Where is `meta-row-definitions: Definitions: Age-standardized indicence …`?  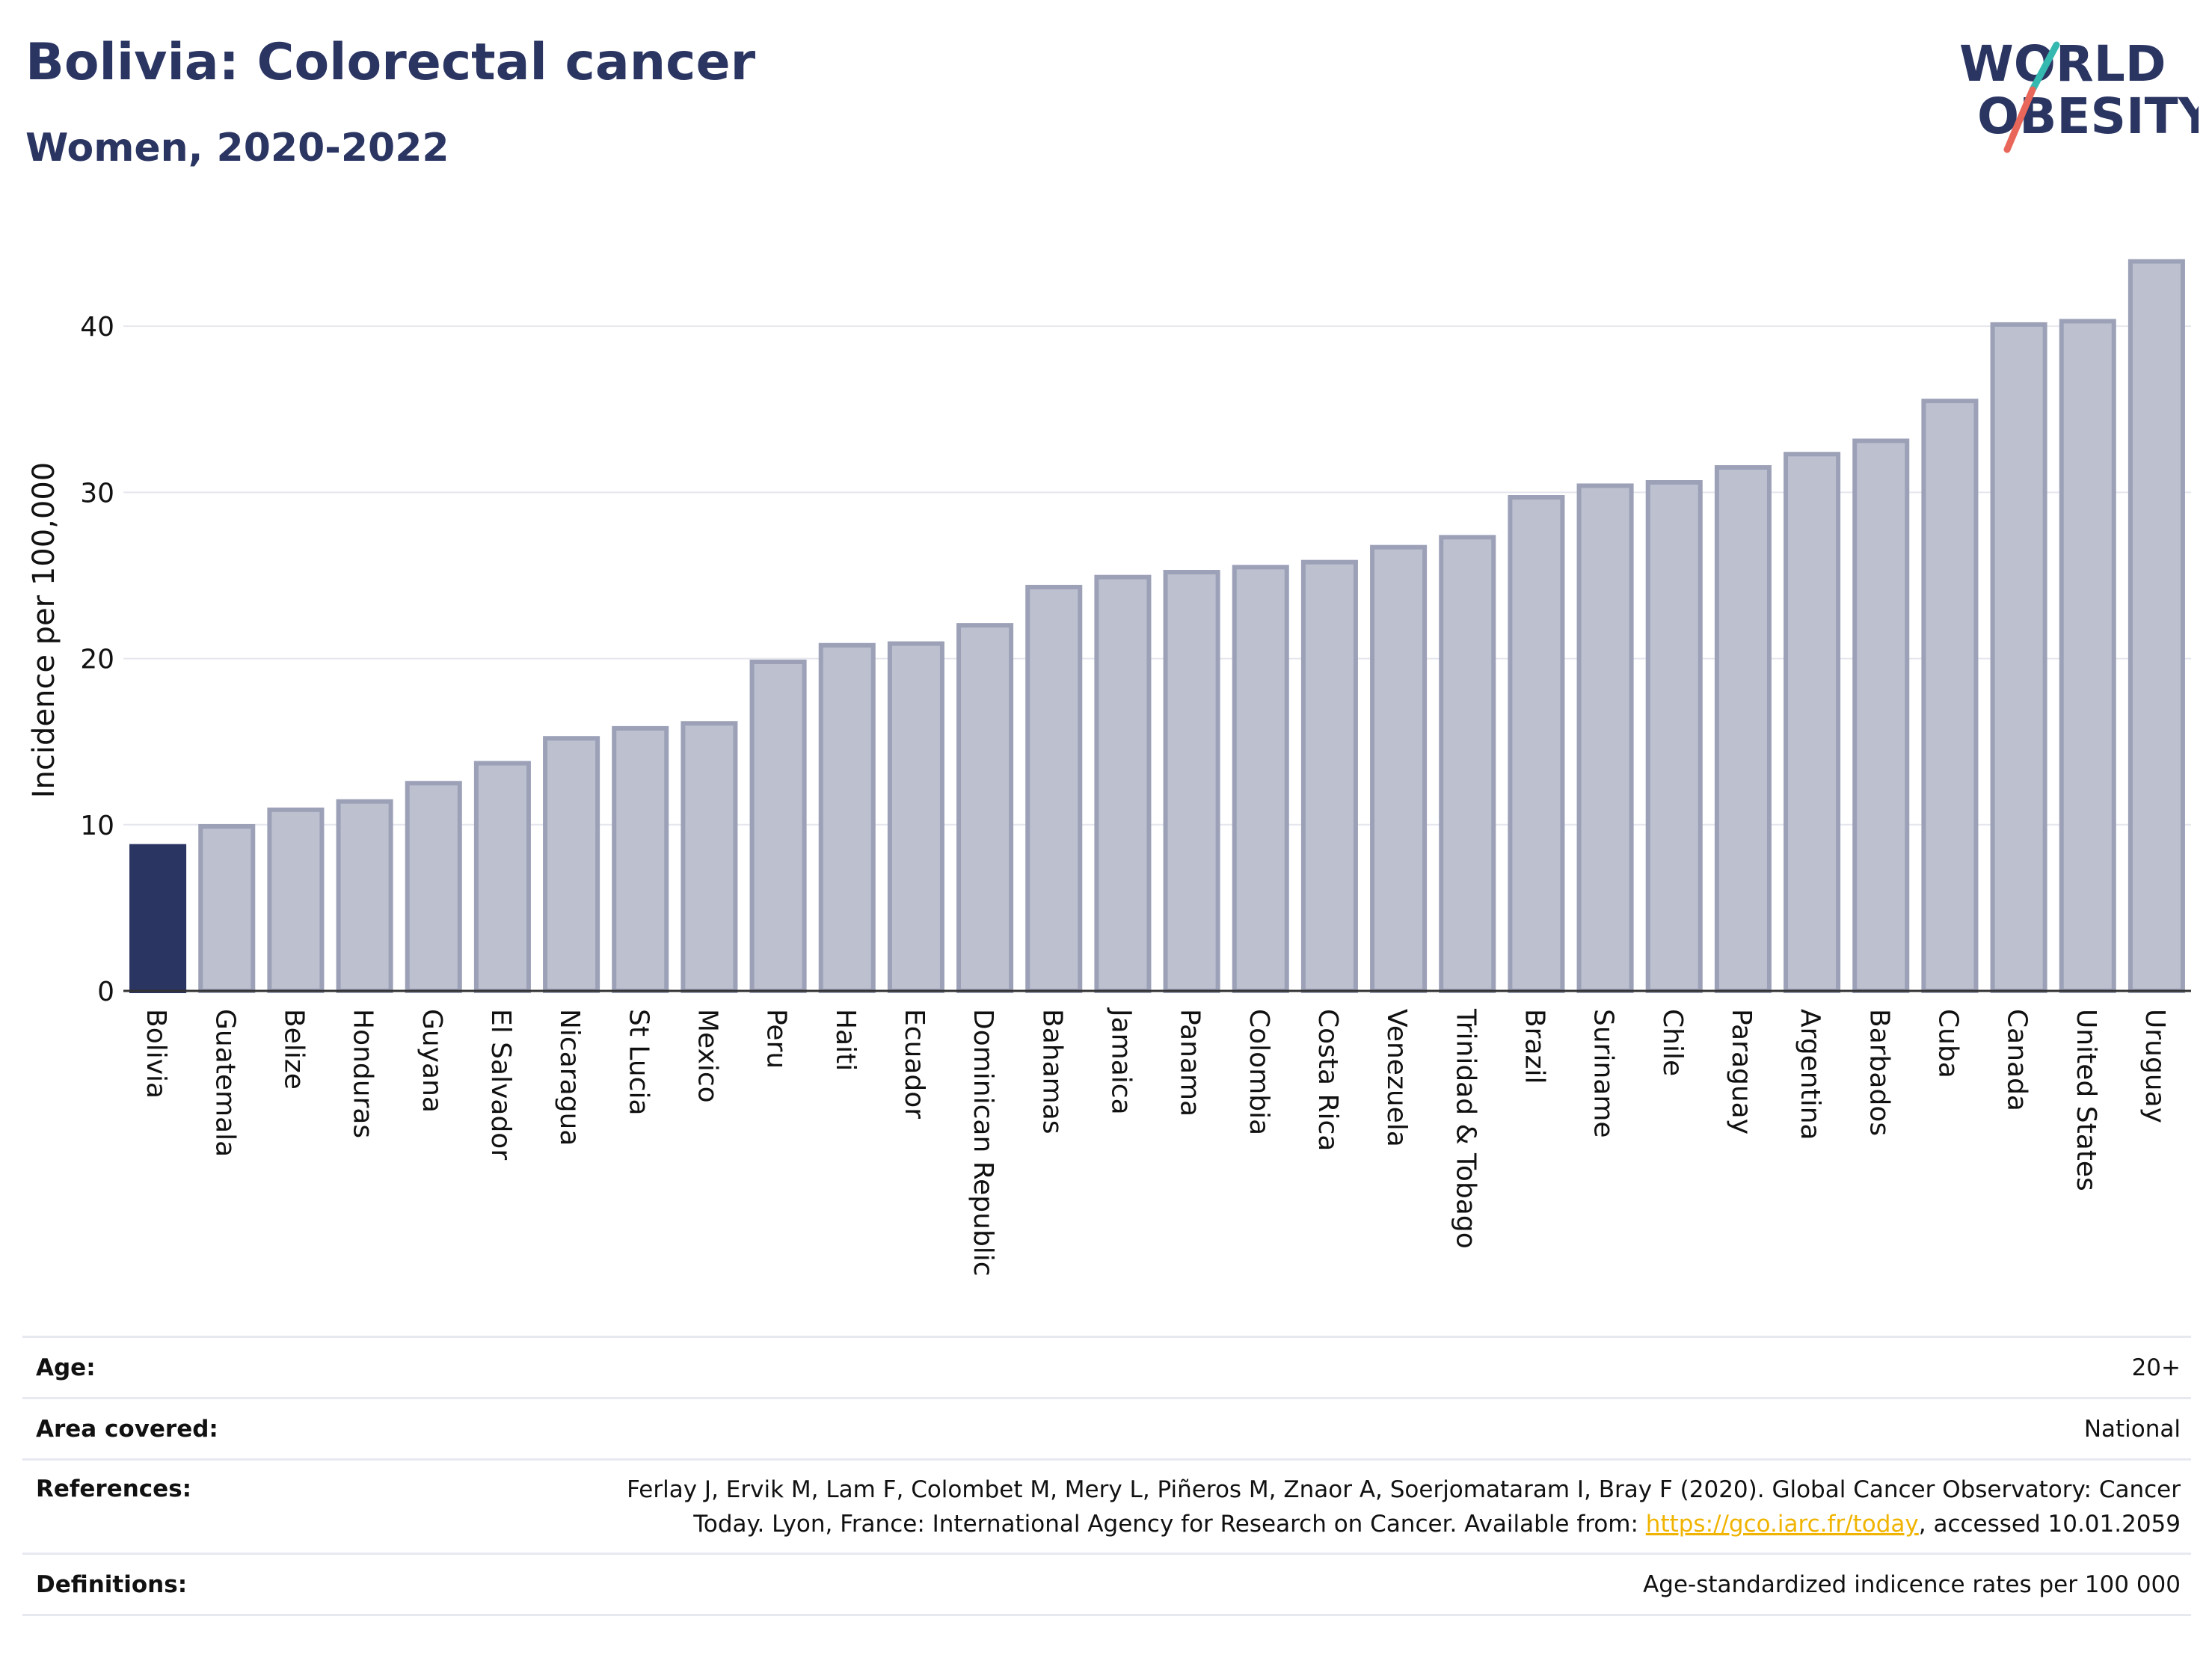 meta-row-definitions: Definitions: Age-standardized indicence … is located at coordinates (1106, 1584).